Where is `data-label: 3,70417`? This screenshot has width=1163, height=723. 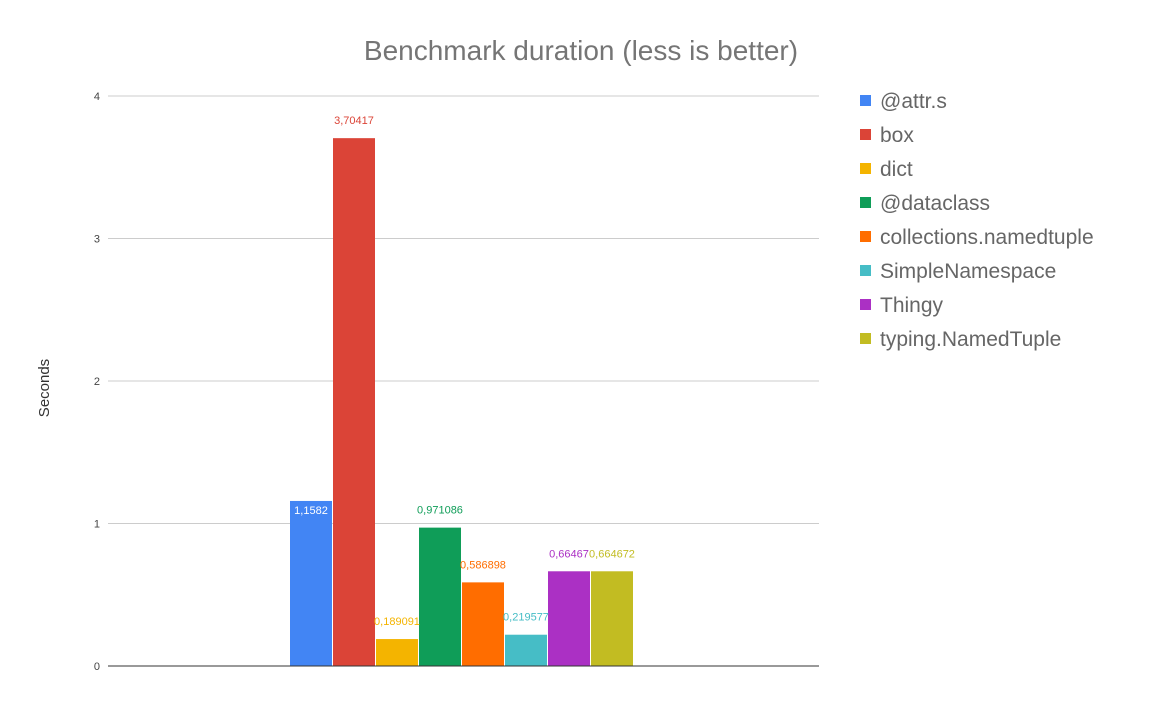 data-label: 3,70417 is located at coordinates (354, 121).